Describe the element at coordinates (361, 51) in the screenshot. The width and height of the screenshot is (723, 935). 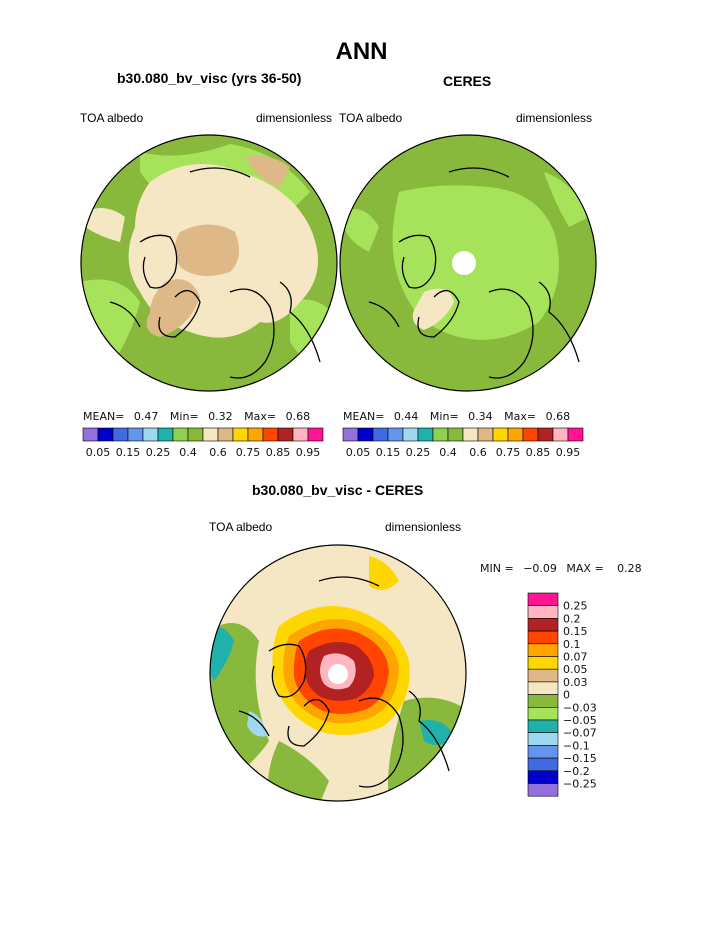
I see `figure-title: ANN` at that location.